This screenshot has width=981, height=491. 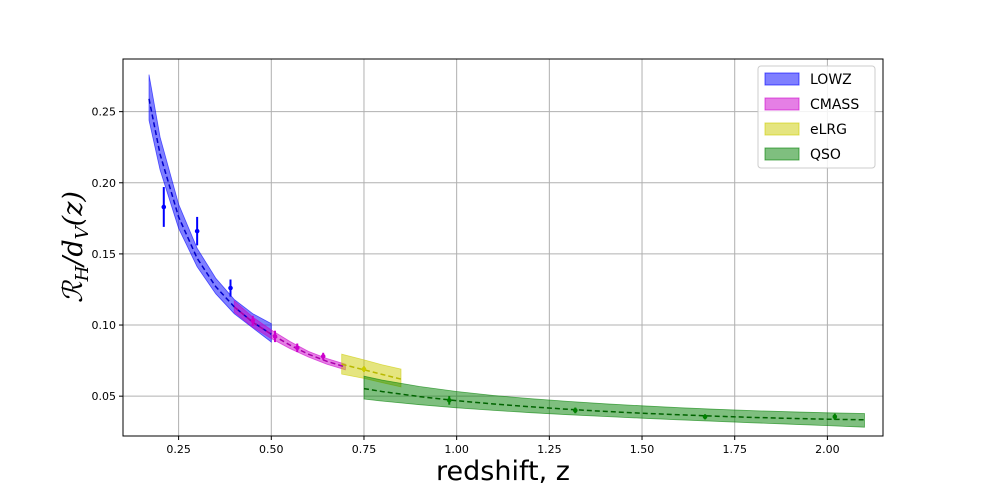 What do you see at coordinates (831, 80) in the screenshot?
I see `legend-label-lowz: LOWZ` at bounding box center [831, 80].